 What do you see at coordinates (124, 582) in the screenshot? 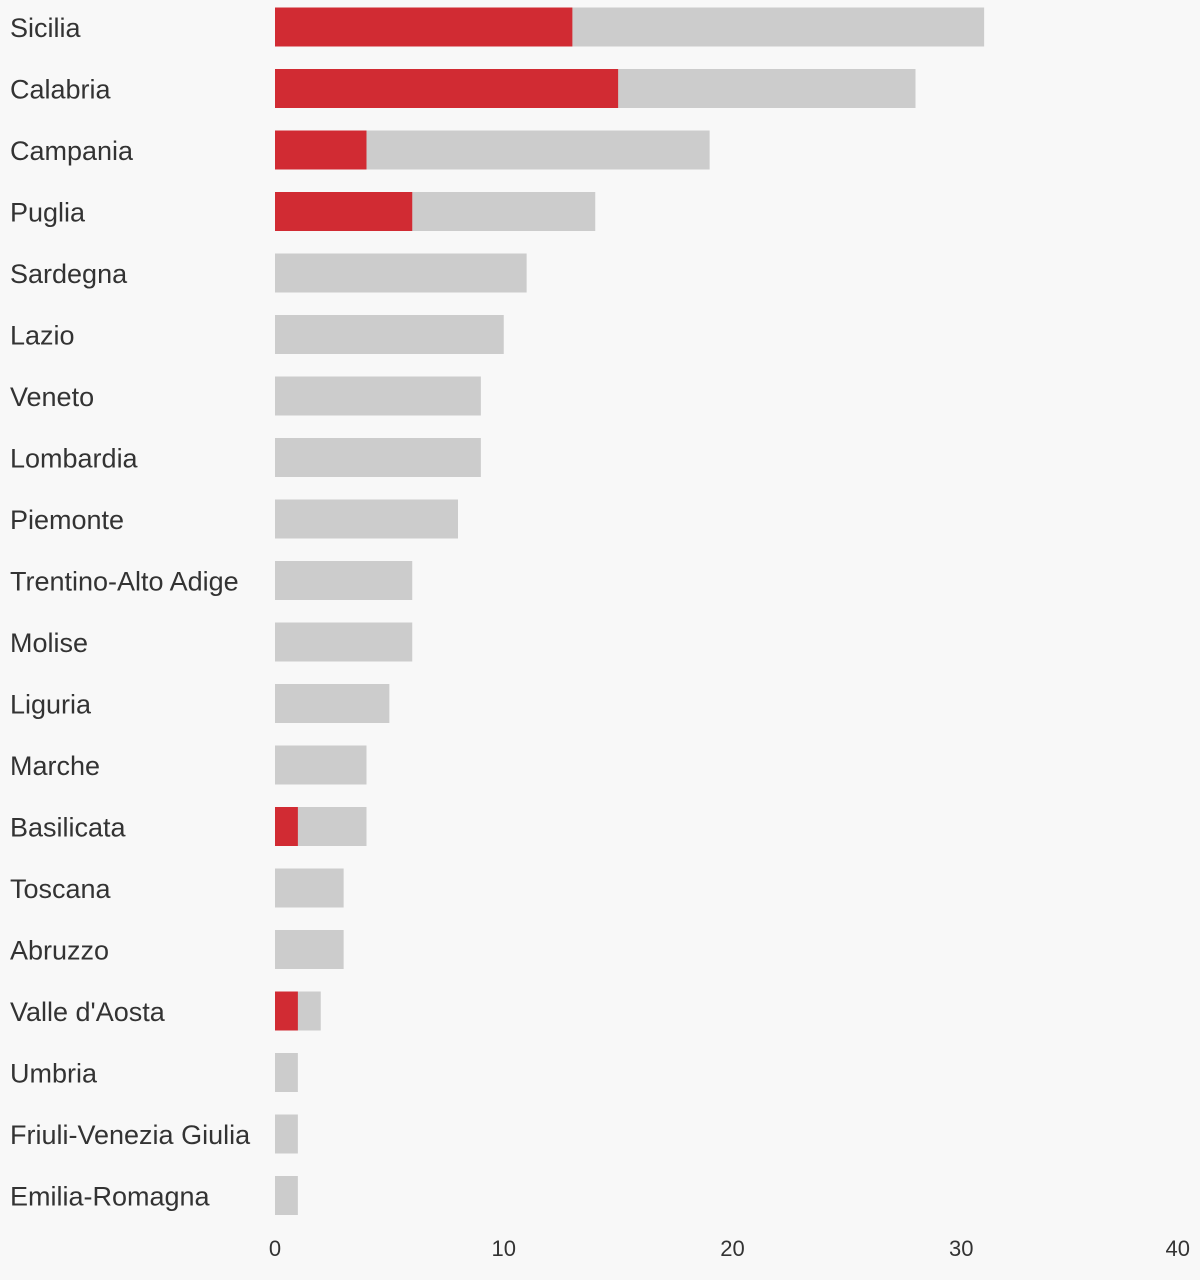
I see `category-label-trentino-alto-adige: Trentino-Alto Adige` at bounding box center [124, 582].